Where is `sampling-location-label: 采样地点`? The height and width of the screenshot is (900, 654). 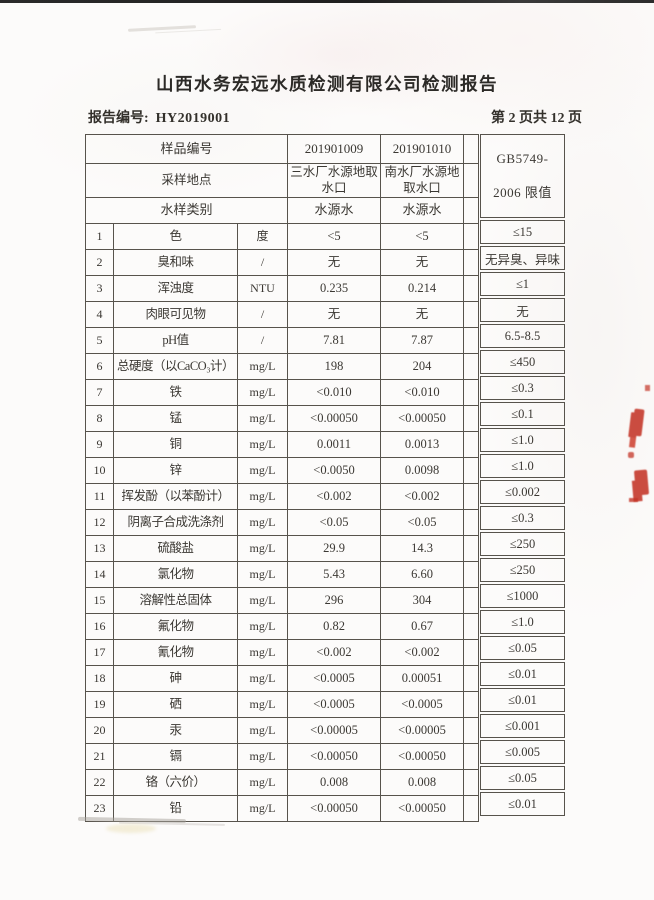
sampling-location-label: 采样地点 is located at coordinates (186, 180).